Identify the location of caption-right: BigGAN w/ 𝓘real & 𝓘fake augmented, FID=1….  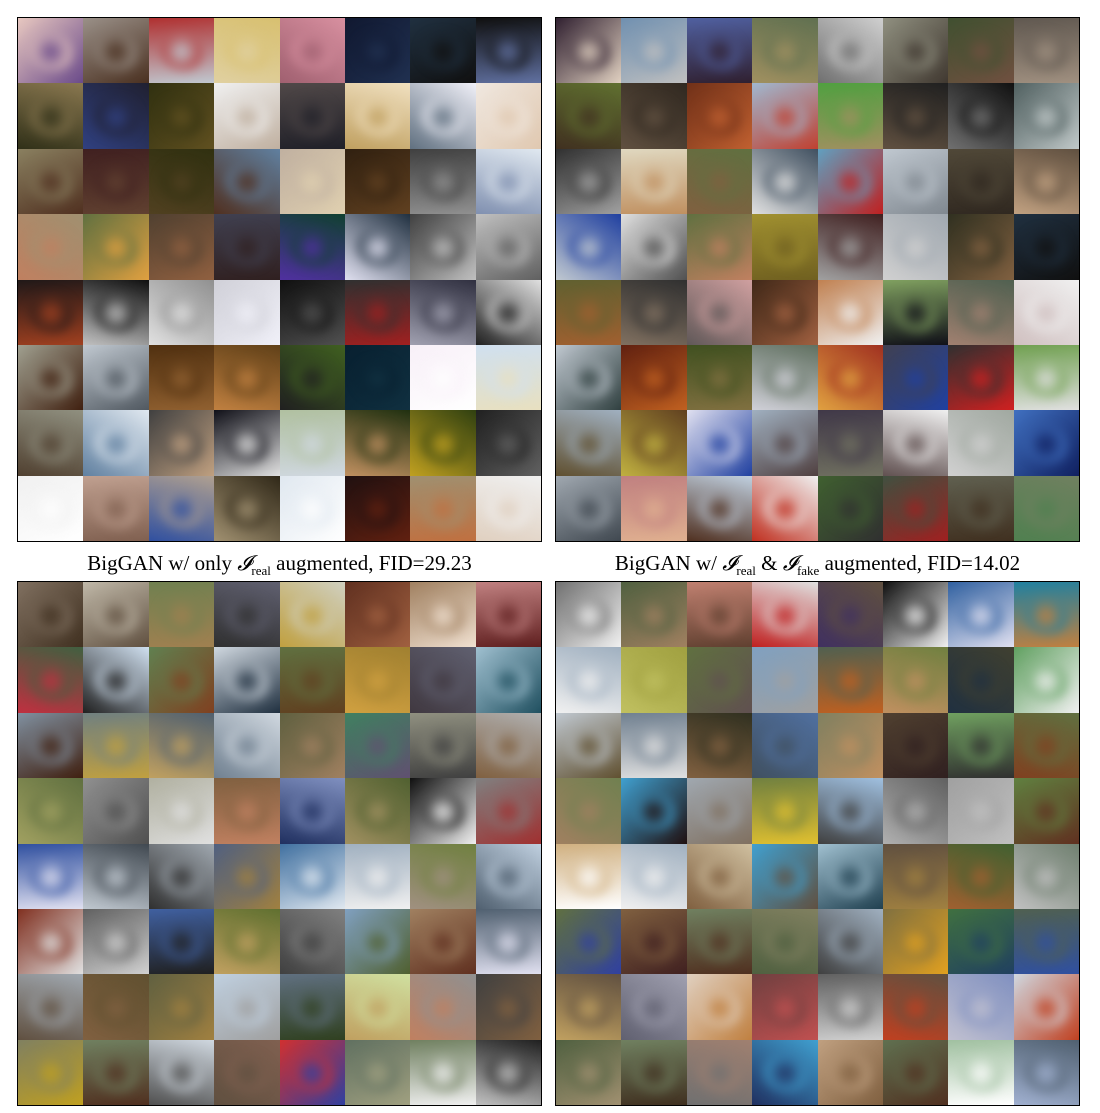
(817, 567).